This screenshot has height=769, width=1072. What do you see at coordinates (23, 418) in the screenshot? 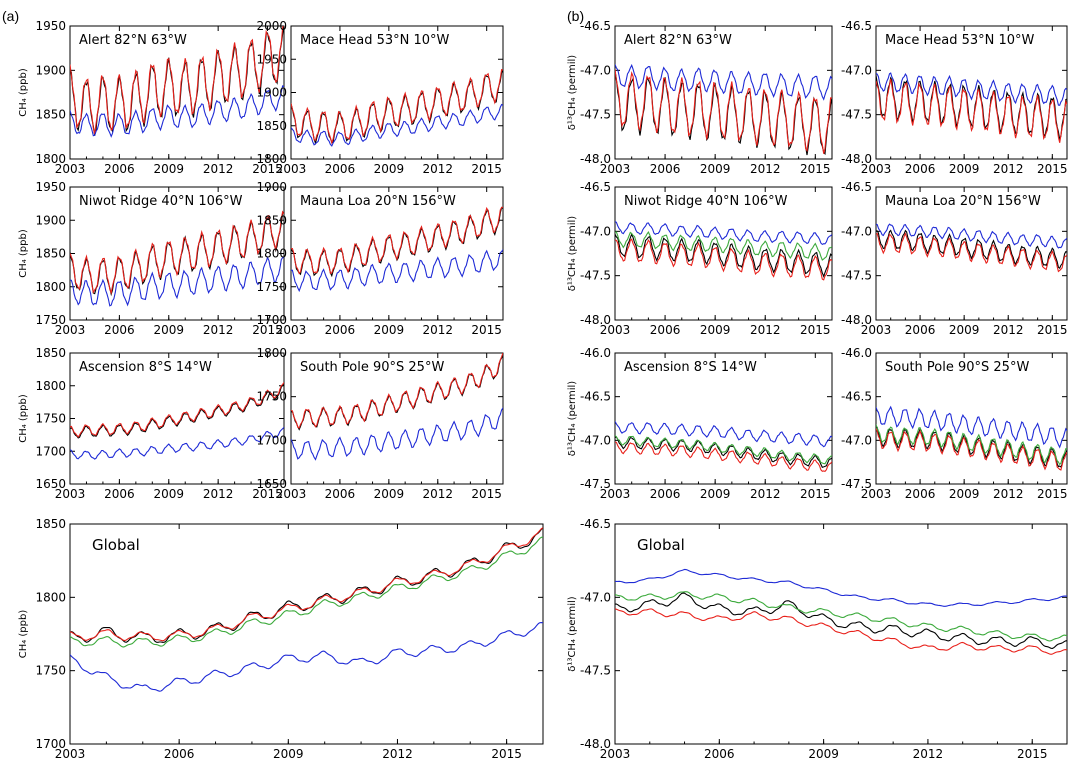
I see `y-axis-label: CH₄ (ppb)` at bounding box center [23, 418].